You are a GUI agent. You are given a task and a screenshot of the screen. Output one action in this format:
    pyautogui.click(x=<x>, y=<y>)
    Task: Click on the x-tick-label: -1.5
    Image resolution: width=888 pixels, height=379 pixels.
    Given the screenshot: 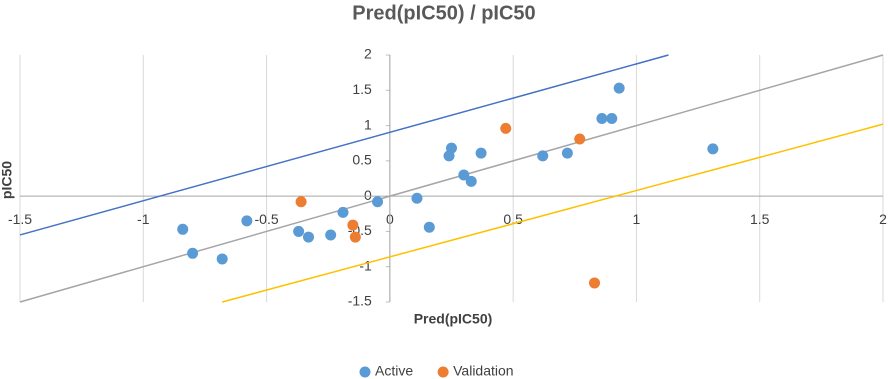 What is the action you would take?
    pyautogui.click(x=20, y=219)
    